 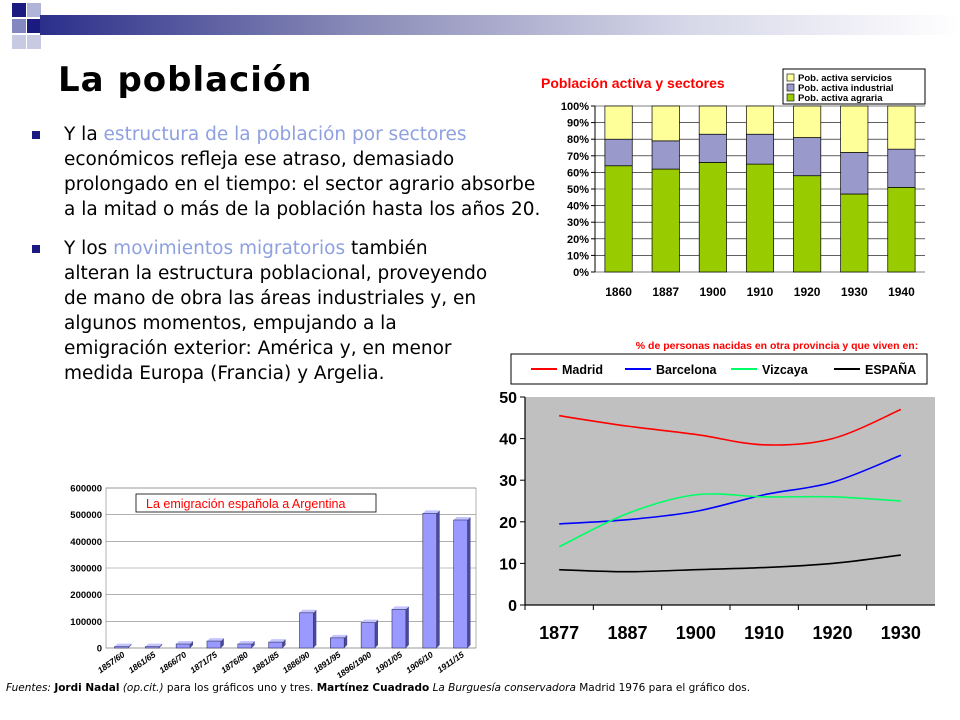 I want to click on y-tick-label: 500000, so click(x=86, y=515).